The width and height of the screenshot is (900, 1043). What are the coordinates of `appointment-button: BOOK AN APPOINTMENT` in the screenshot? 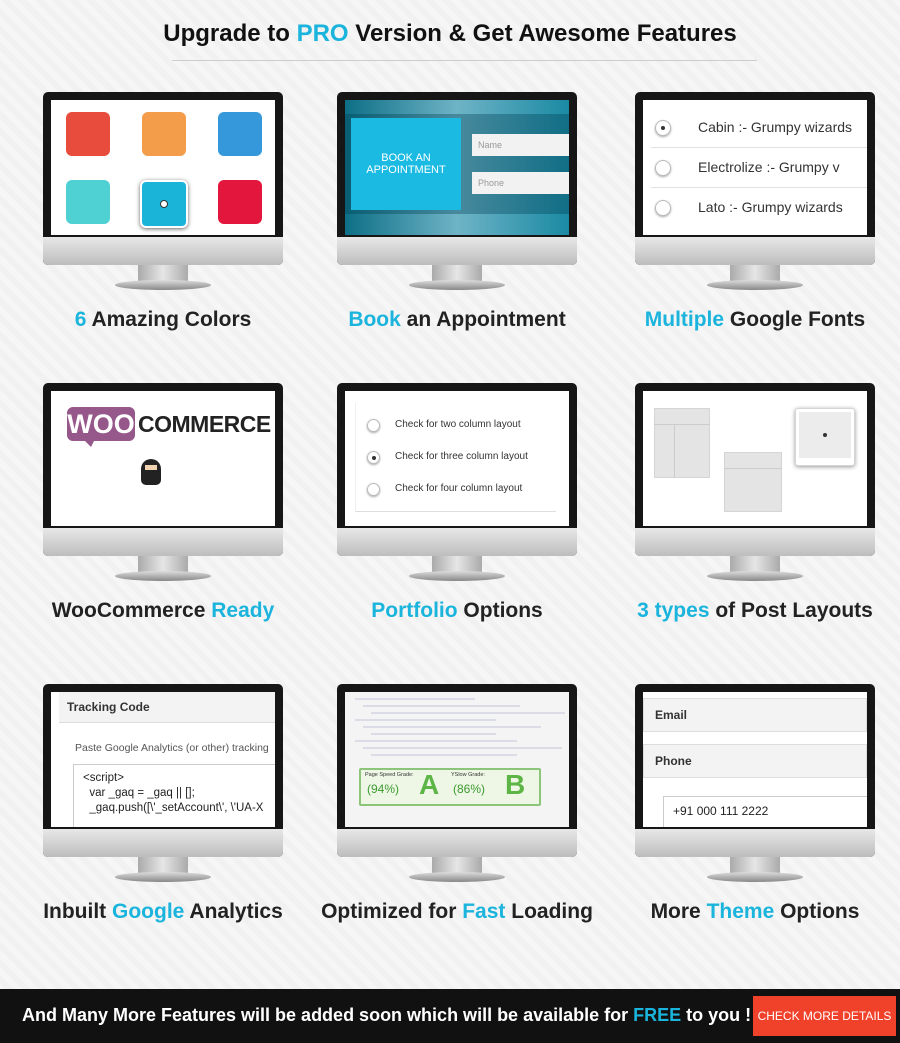 It's located at (406, 164).